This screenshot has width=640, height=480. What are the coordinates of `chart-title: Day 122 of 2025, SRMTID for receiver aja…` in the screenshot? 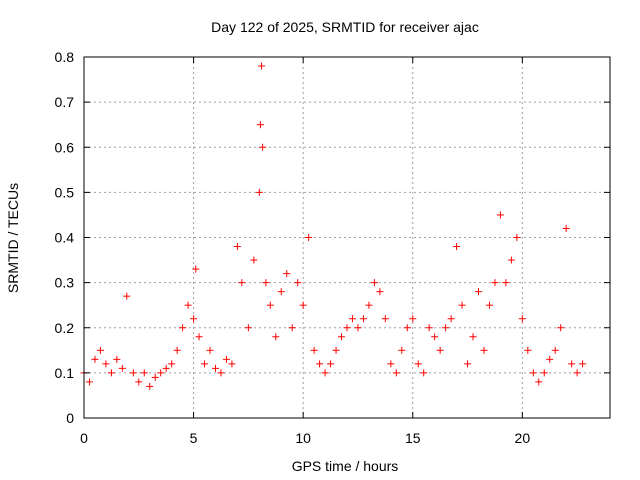 It's located at (345, 27).